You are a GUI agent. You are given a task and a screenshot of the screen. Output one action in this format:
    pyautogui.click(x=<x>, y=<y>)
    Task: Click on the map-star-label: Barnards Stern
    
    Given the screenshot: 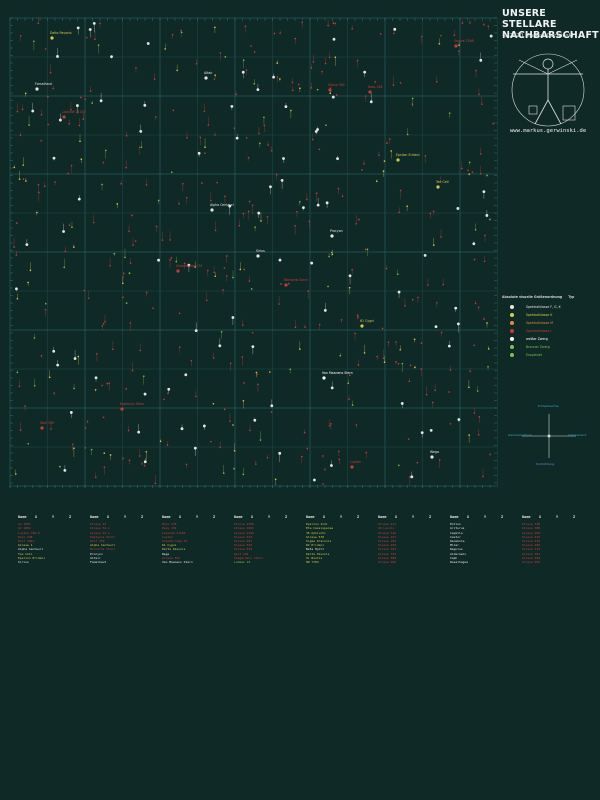 What is the action you would take?
    pyautogui.click(x=296, y=280)
    